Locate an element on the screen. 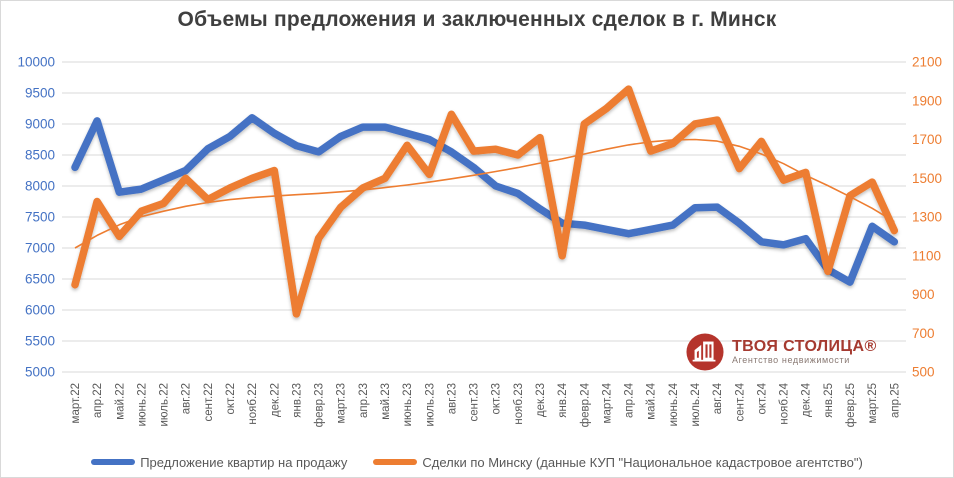 The width and height of the screenshot is (954, 478). left-axis-tick: 8000 is located at coordinates (40, 186).